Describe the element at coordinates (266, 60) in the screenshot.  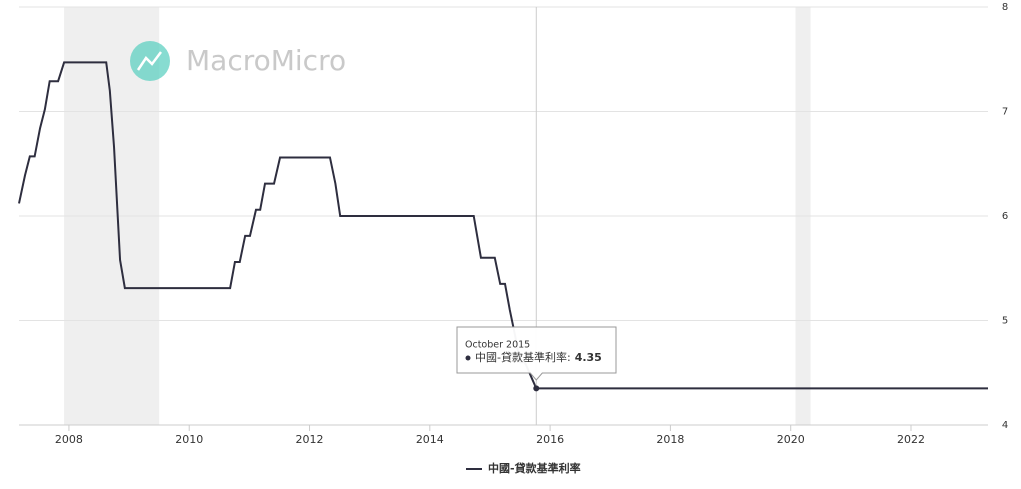
I see `watermark-text: MacroMicro` at that location.